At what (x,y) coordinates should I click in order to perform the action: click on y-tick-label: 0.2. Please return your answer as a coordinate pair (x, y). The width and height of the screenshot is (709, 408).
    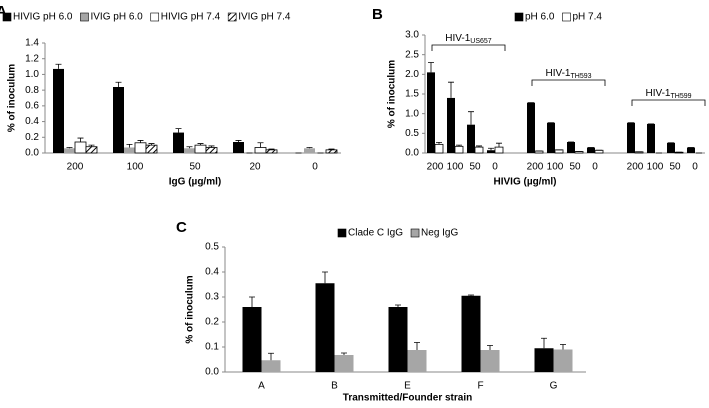
    Looking at the image, I should click on (32, 137).